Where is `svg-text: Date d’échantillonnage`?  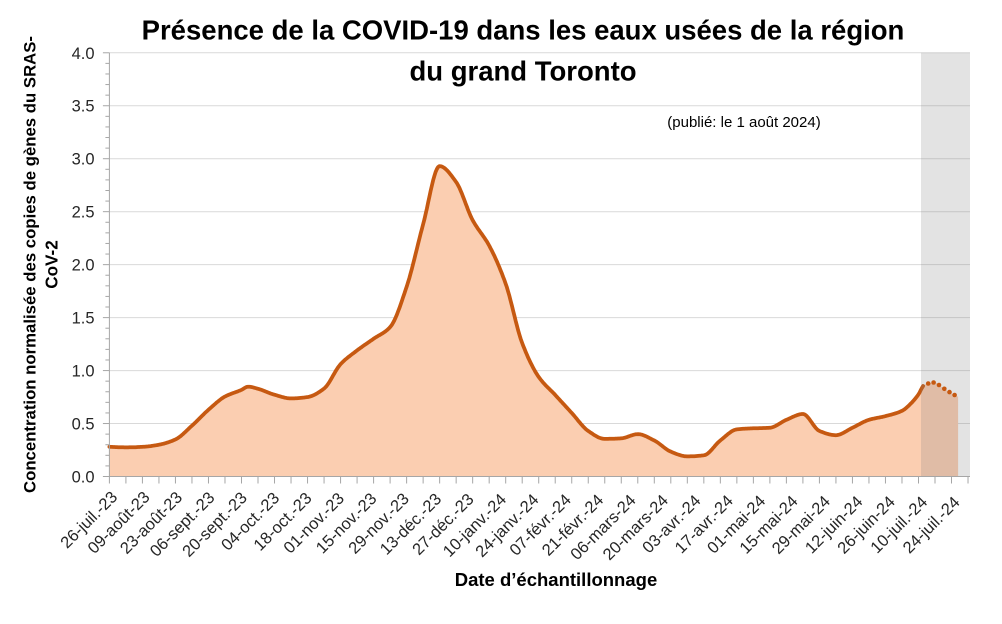 svg-text: Date d’échantillonnage is located at coordinates (556, 579).